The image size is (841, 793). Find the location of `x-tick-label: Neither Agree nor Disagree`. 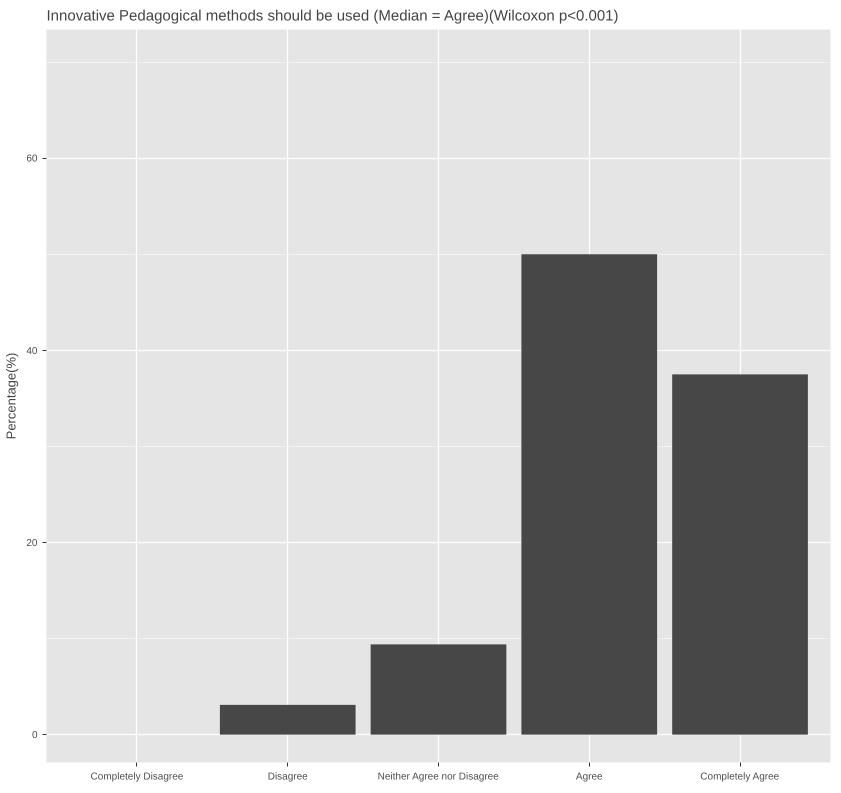

x-tick-label: Neither Agree nor Disagree is located at coordinates (439, 777).